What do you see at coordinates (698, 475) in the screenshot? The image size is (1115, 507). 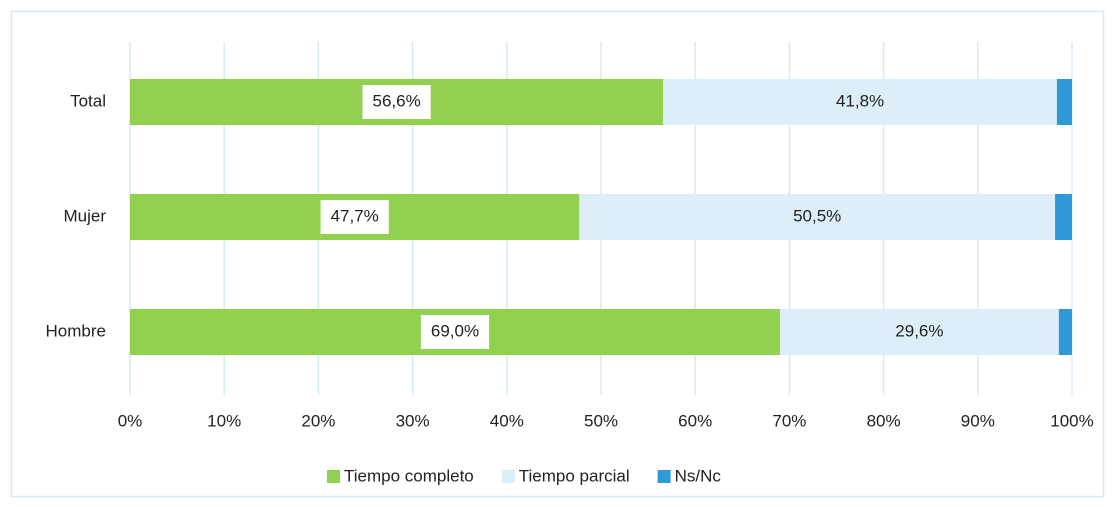 I see `legend-label: Ns/Nc` at bounding box center [698, 475].